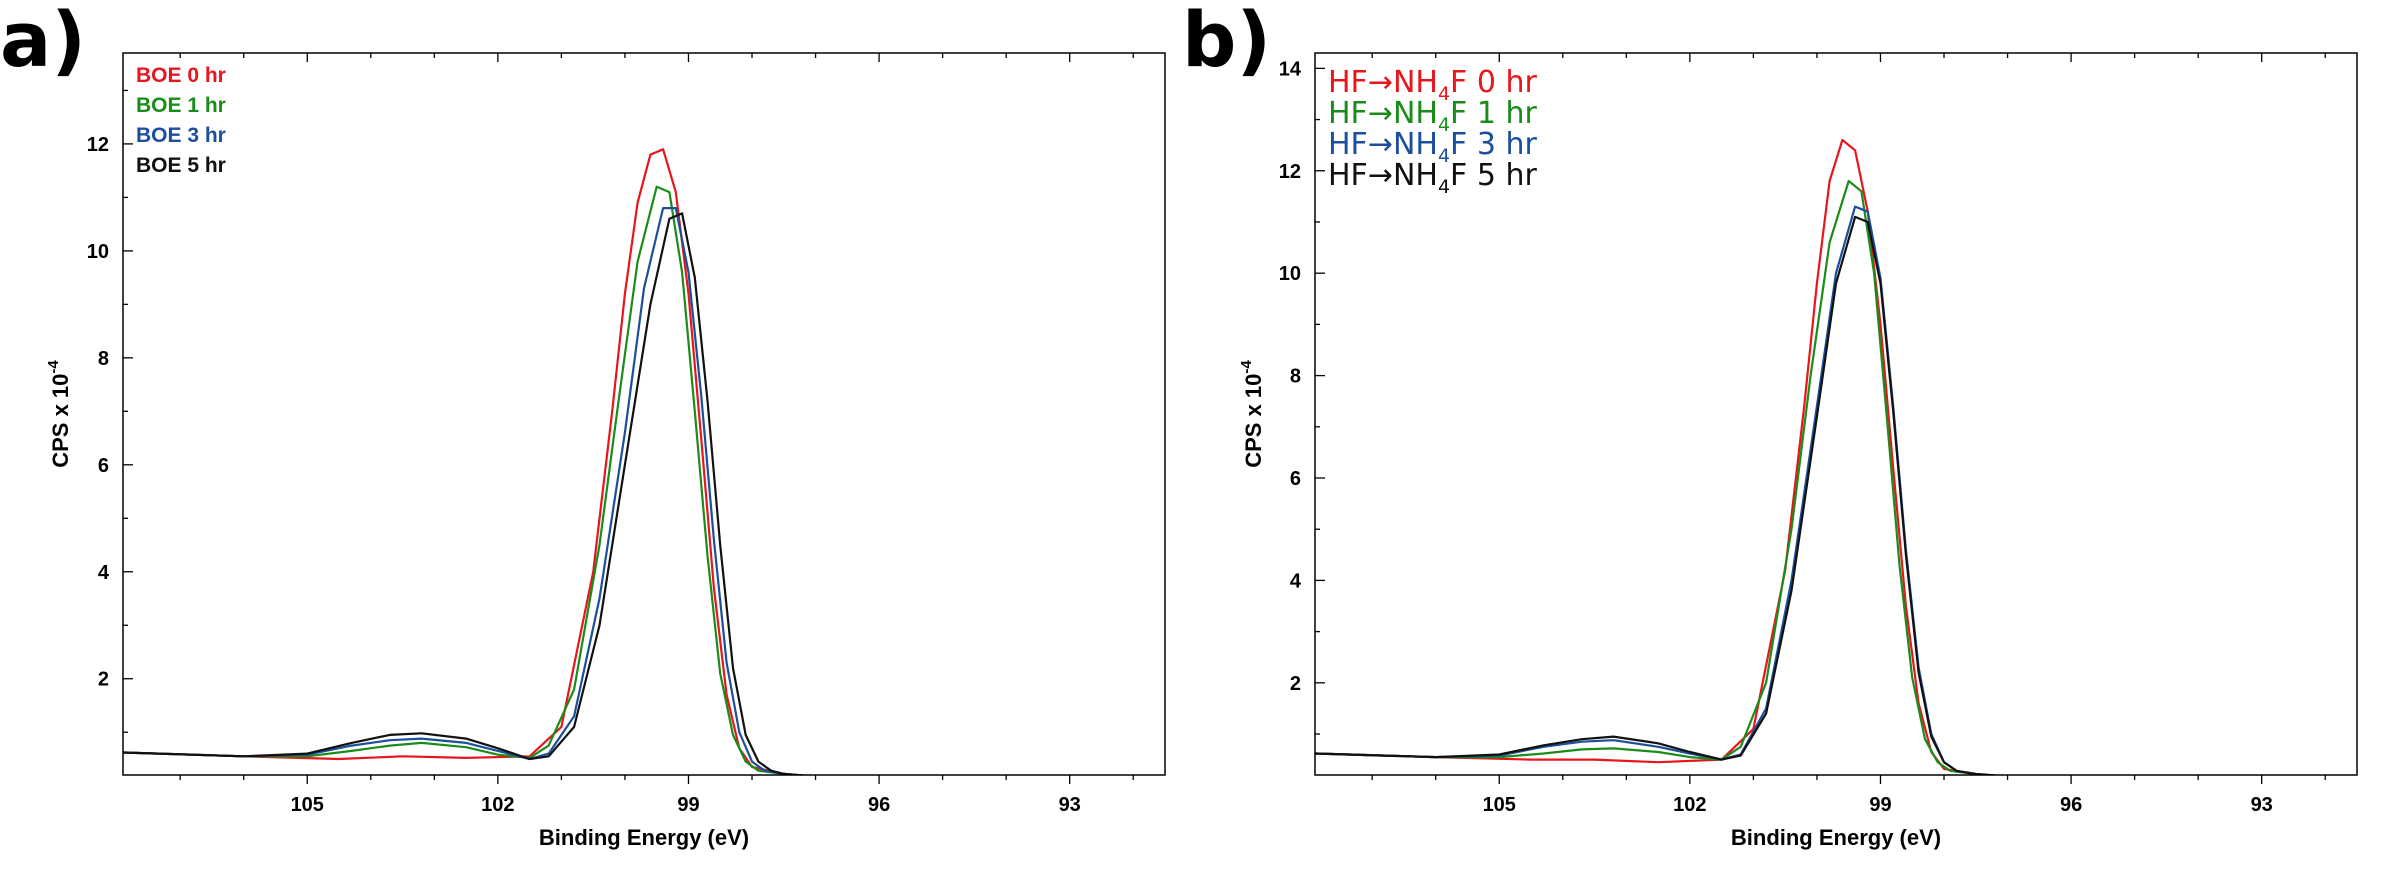 The width and height of the screenshot is (2395, 886). I want to click on legend-entry: BOE 1 hr, so click(181, 105).